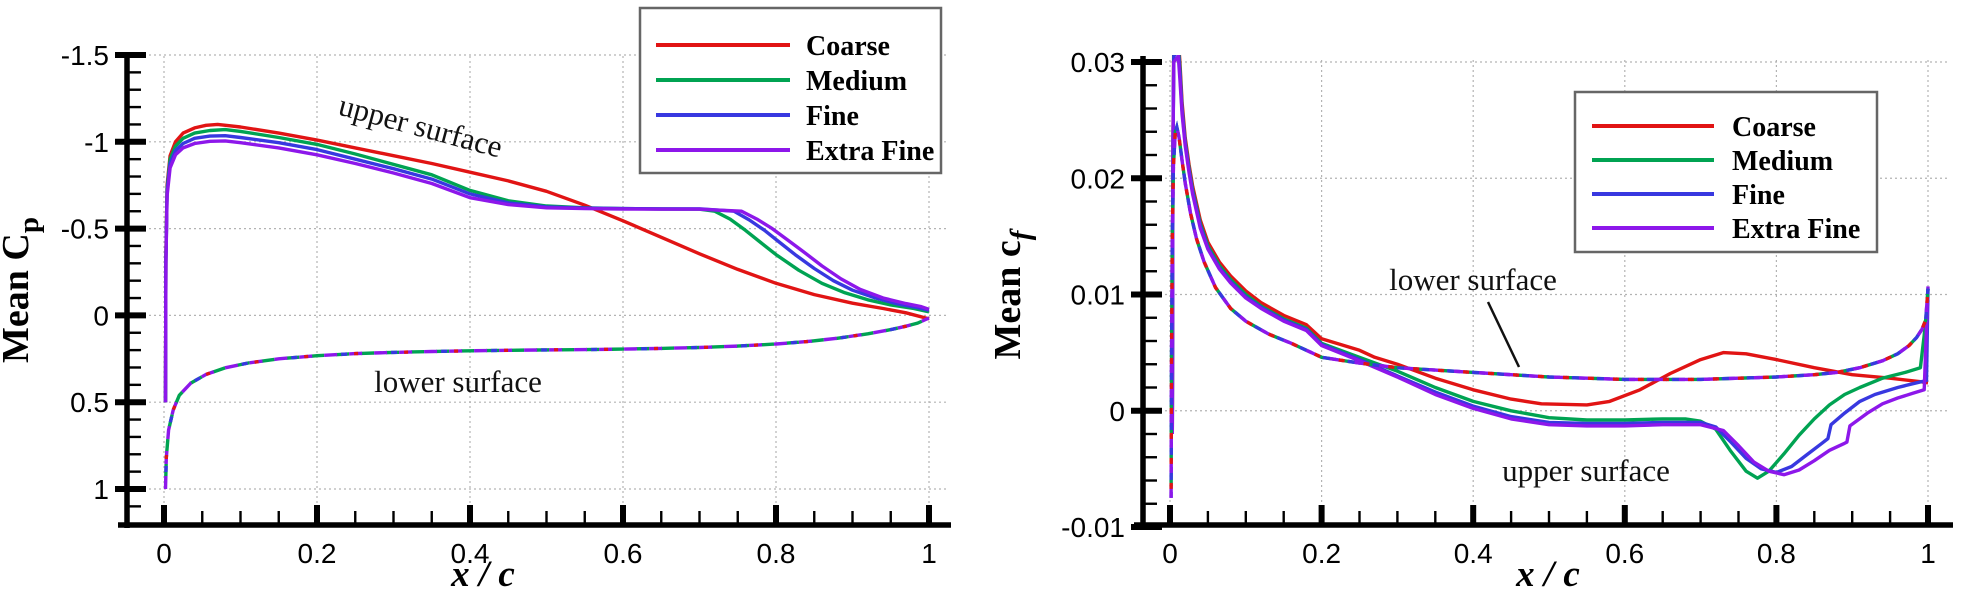 The width and height of the screenshot is (1971, 598). What do you see at coordinates (85, 55) in the screenshot?
I see `y-tick-label: -1.5` at bounding box center [85, 55].